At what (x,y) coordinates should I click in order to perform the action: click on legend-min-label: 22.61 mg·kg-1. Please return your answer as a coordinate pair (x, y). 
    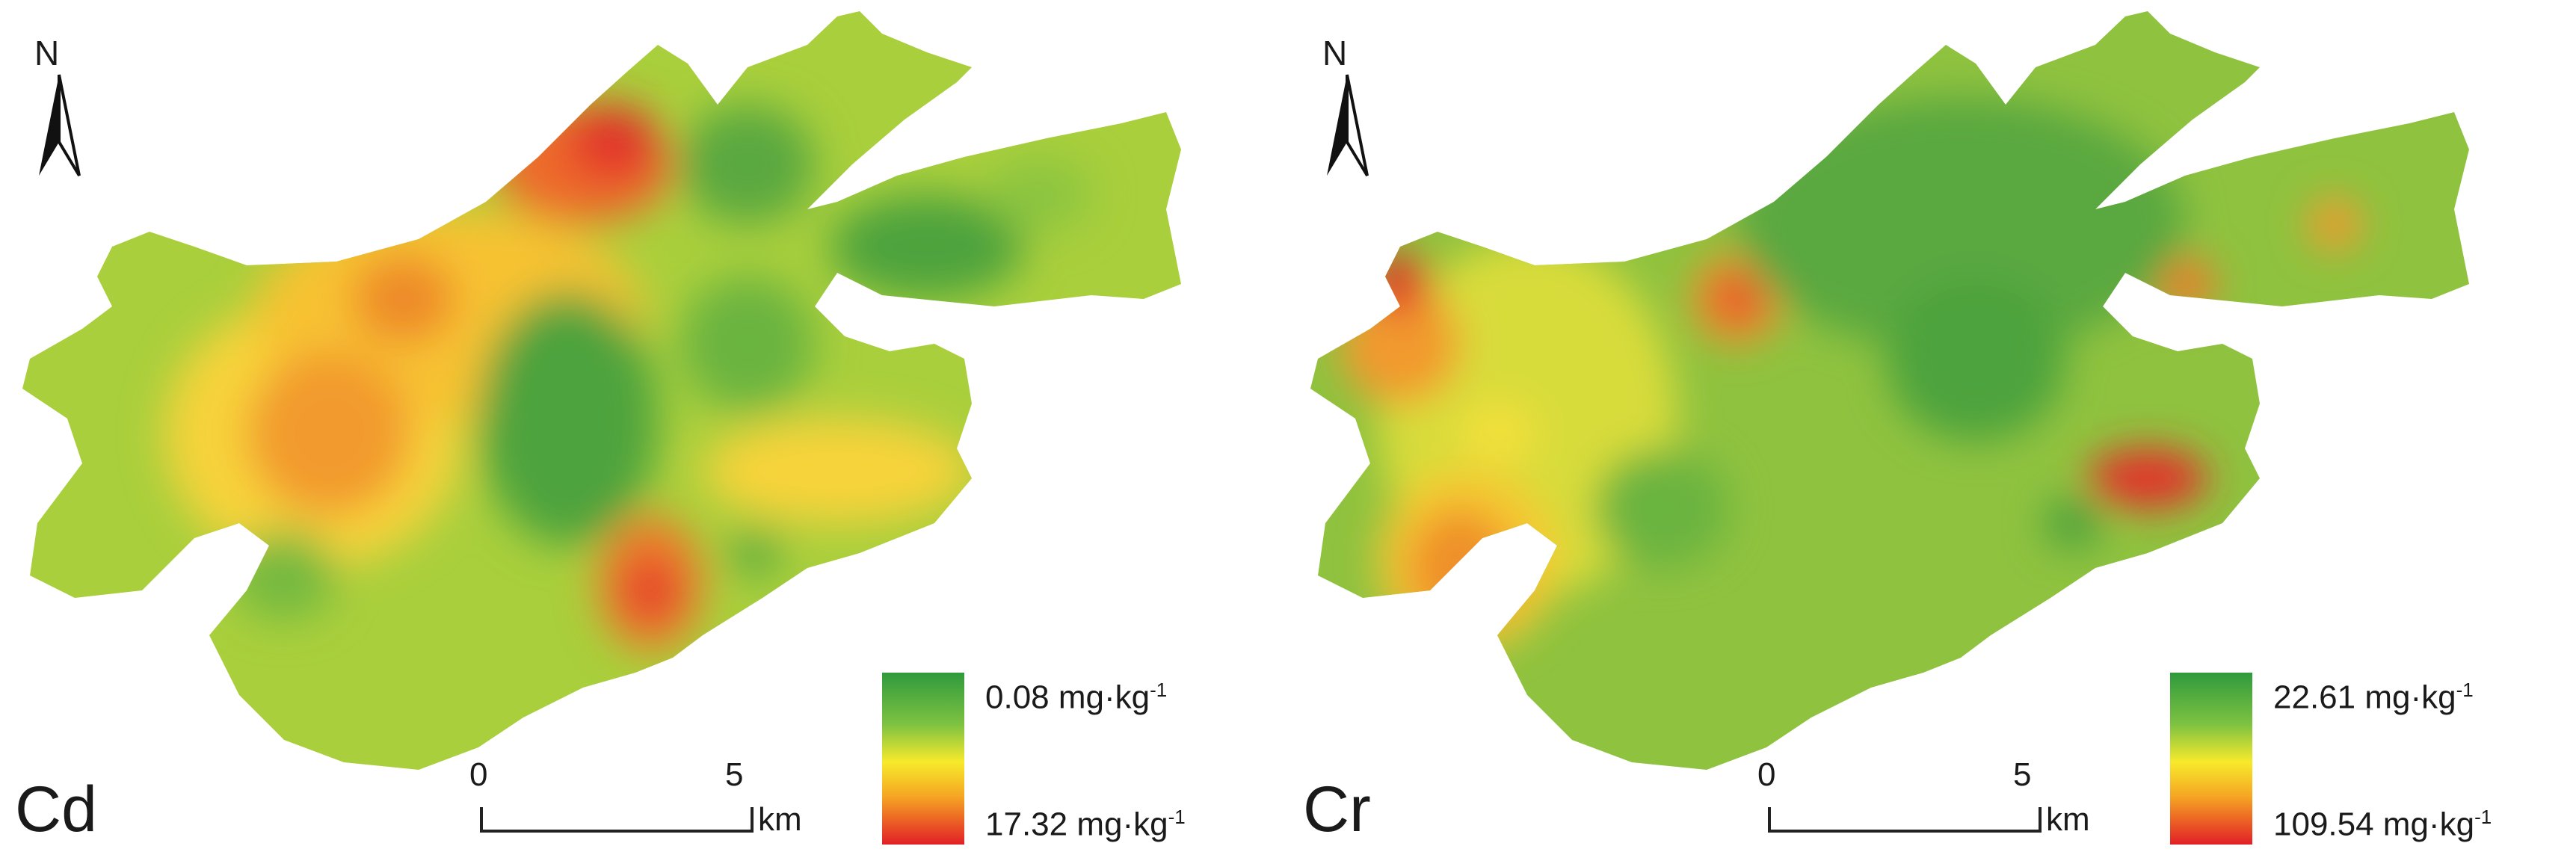
    Looking at the image, I should click on (2373, 698).